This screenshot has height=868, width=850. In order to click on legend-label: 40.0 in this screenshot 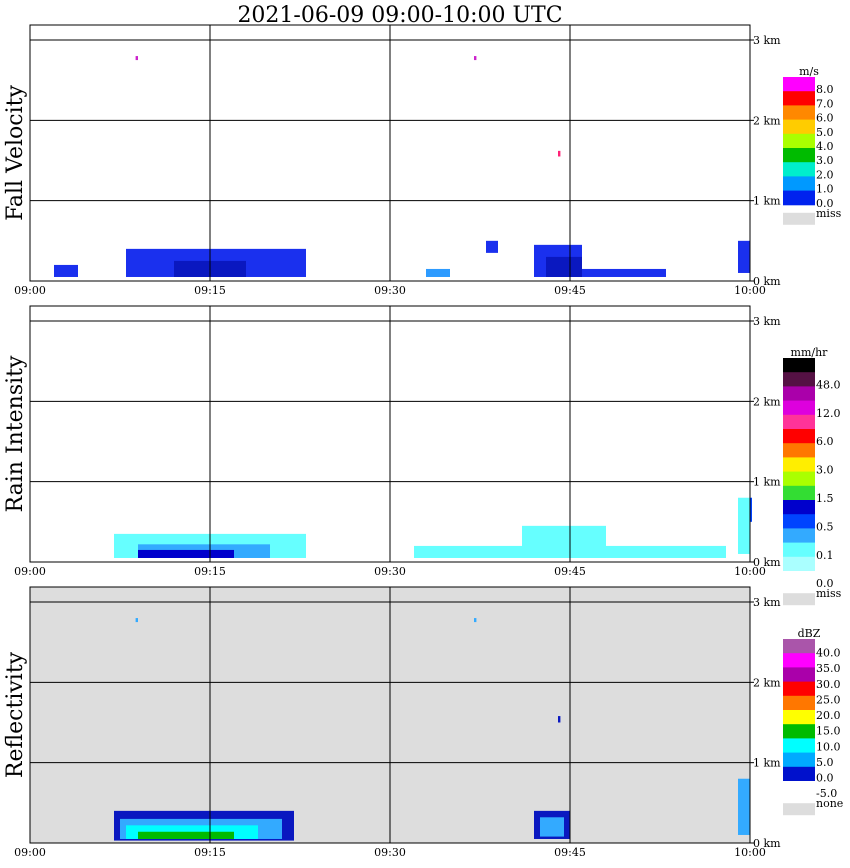, I will do `click(828, 653)`.